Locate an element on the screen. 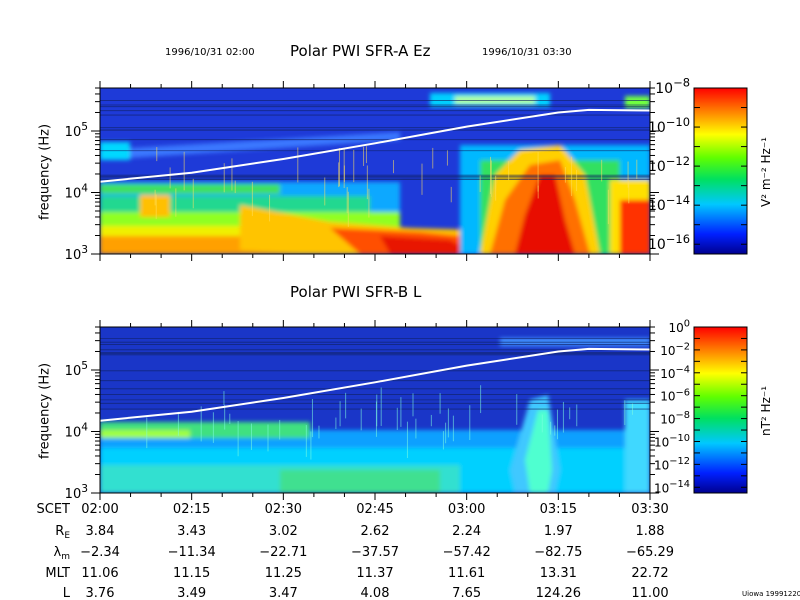  start-time-stamp: 1996/10/31 02:00 is located at coordinates (210, 52).